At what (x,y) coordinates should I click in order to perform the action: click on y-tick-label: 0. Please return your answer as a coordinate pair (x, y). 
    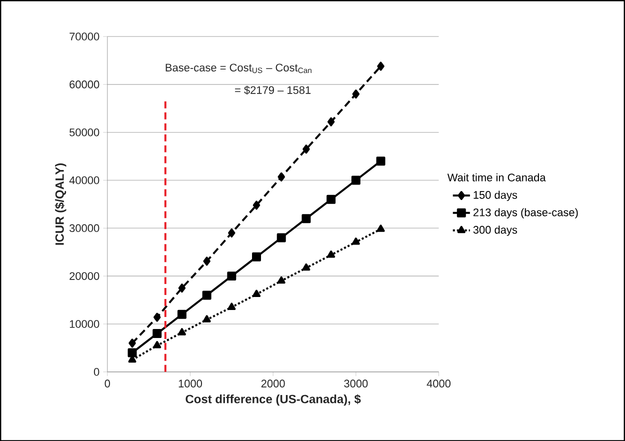
    Looking at the image, I should click on (97, 372).